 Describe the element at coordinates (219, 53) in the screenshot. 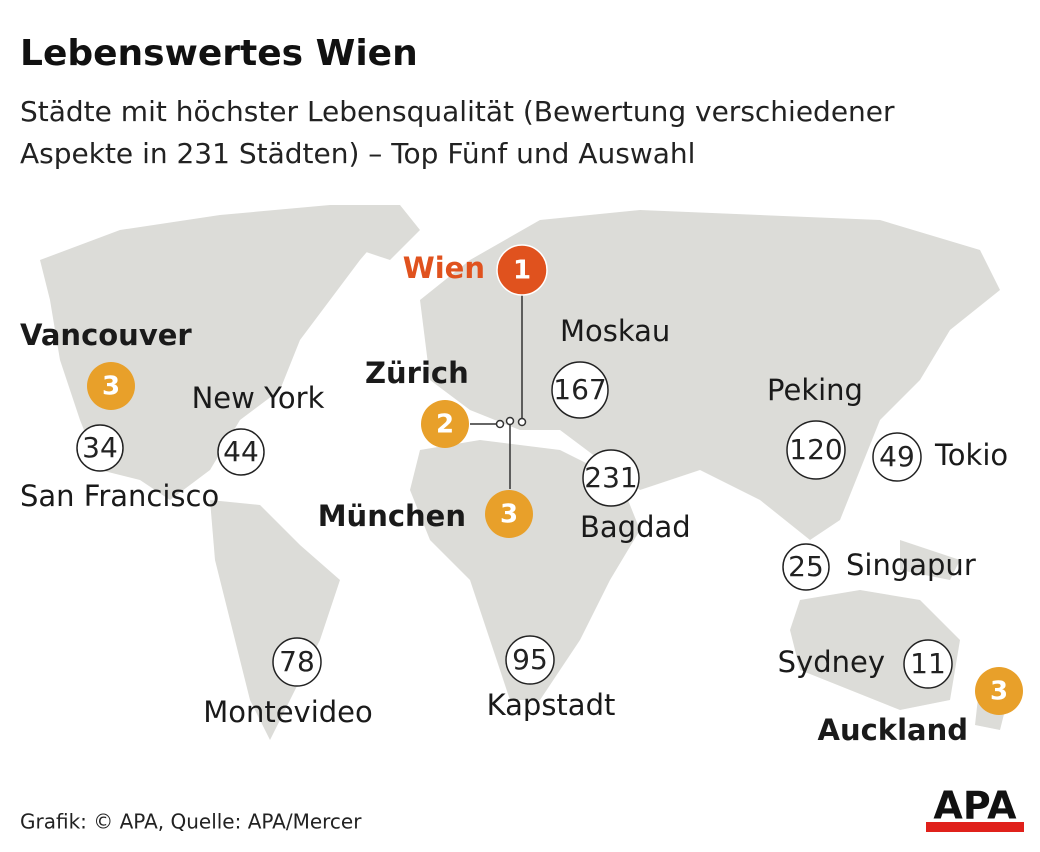

I see `title: Lebenswertes Wien` at that location.